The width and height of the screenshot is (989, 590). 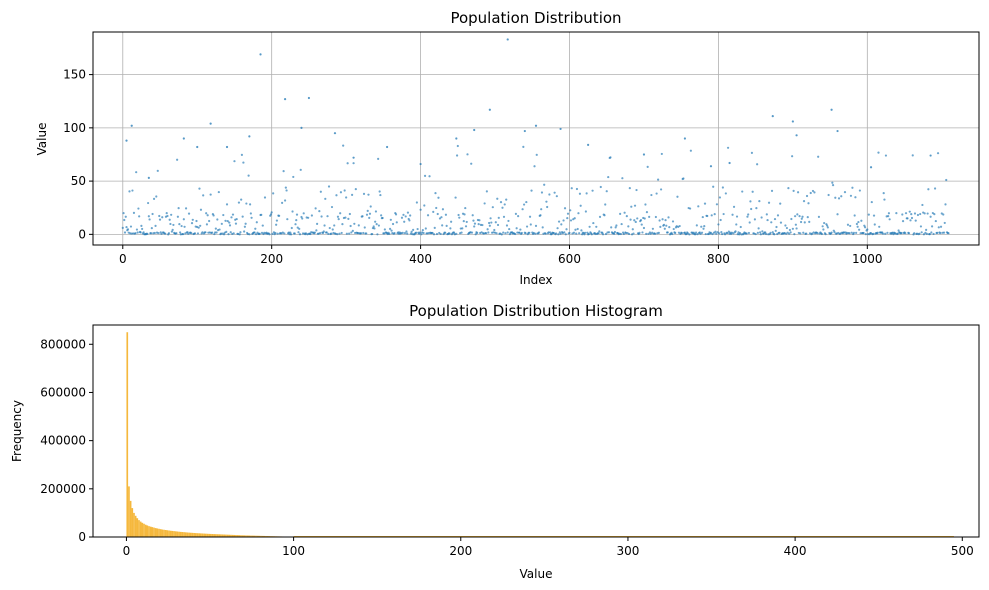 What do you see at coordinates (962, 551) in the screenshot?
I see `histogram-xtick-label: 500` at bounding box center [962, 551].